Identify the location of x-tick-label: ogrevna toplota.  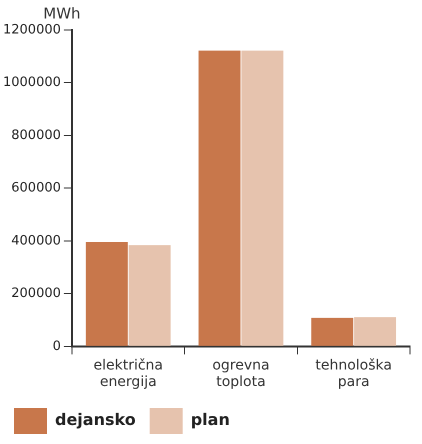
(241, 373).